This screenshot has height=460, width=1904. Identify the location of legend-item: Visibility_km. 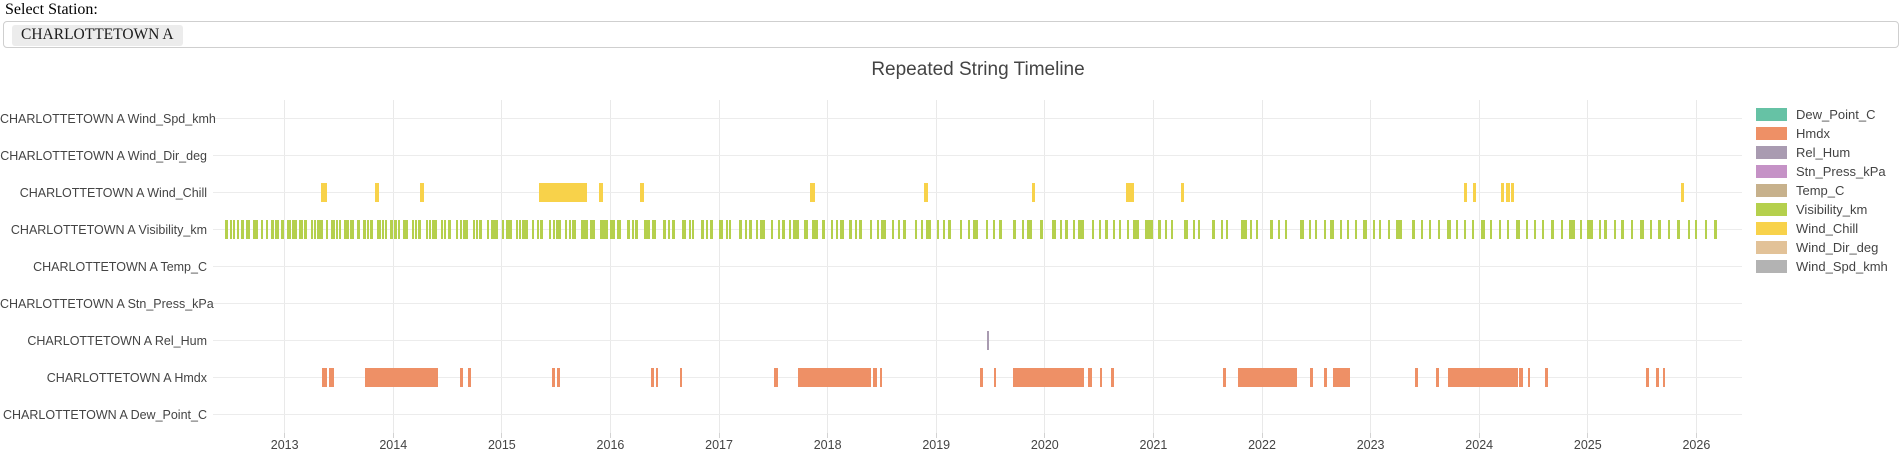
(1811, 209).